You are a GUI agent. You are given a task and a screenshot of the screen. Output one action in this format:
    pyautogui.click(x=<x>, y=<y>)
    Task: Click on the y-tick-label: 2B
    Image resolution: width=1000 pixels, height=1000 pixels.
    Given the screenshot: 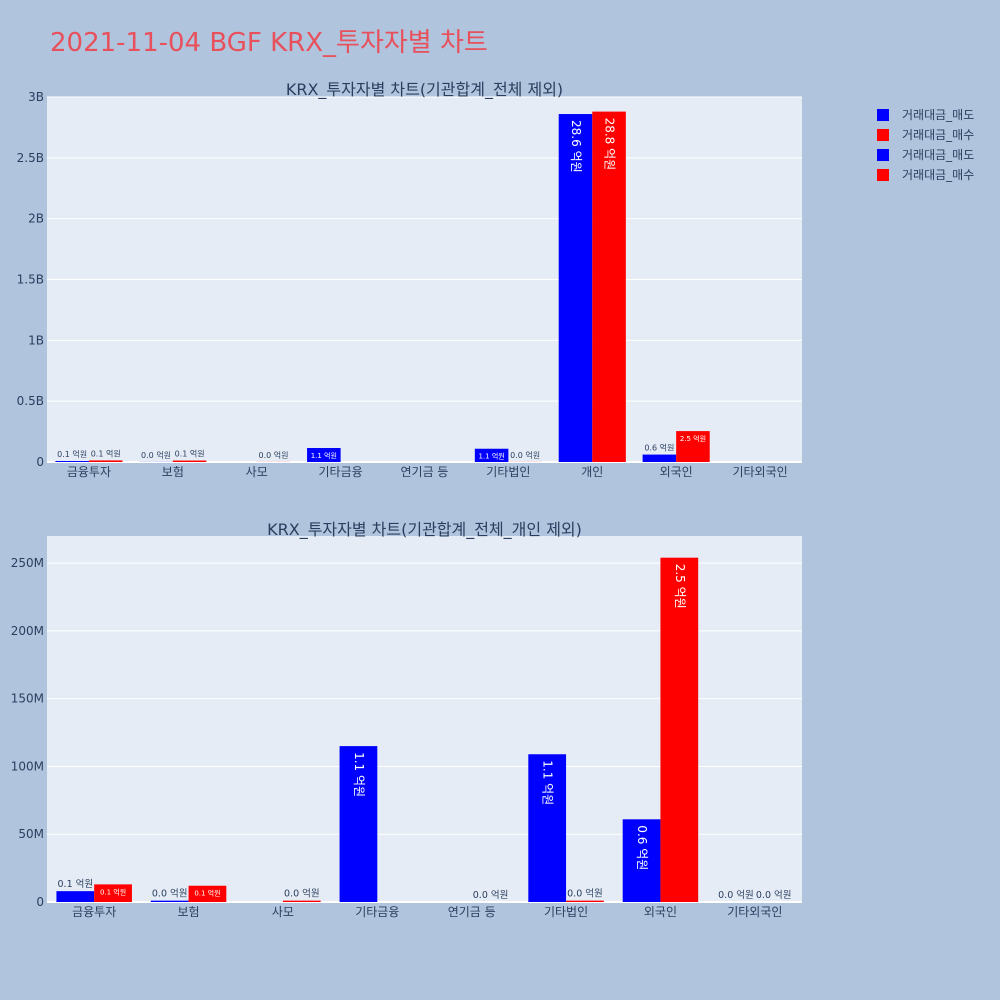 What is the action you would take?
    pyautogui.click(x=36, y=219)
    